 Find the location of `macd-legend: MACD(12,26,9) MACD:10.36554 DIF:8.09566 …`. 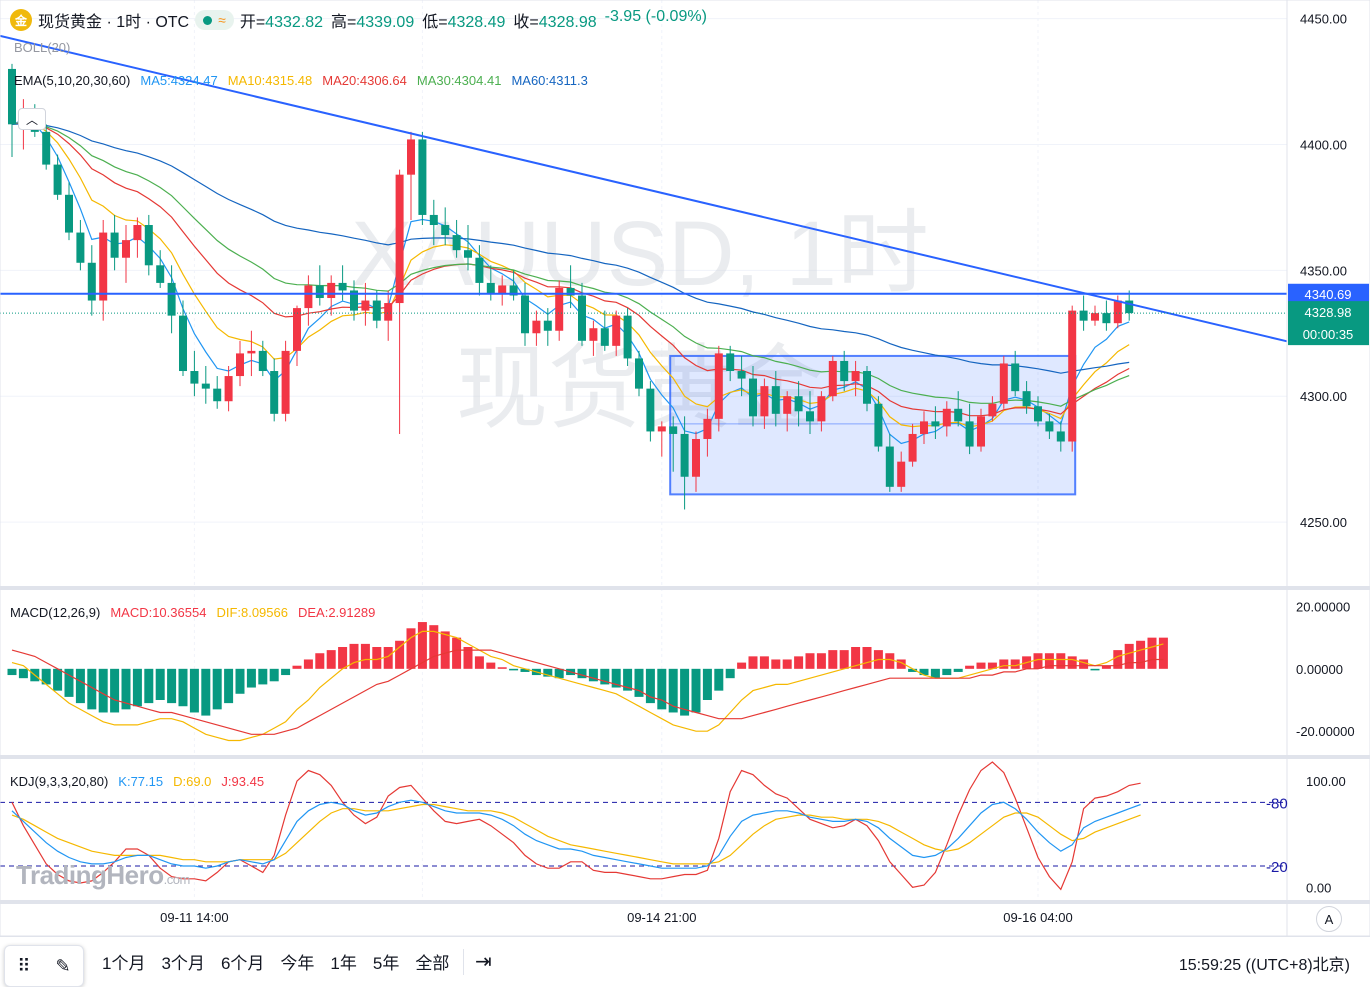

macd-legend: MACD(12,26,9) MACD:10.36554 DIF:8.09566 … is located at coordinates (192, 612).